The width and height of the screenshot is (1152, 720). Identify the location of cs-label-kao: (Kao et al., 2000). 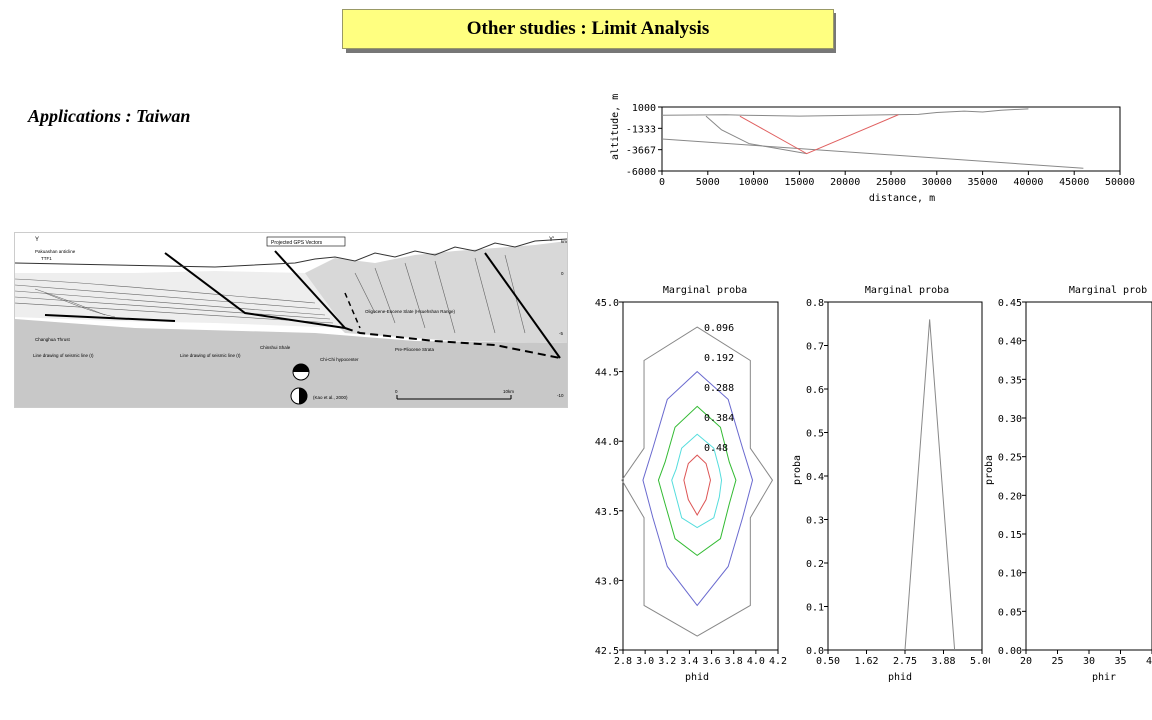
(330, 397).